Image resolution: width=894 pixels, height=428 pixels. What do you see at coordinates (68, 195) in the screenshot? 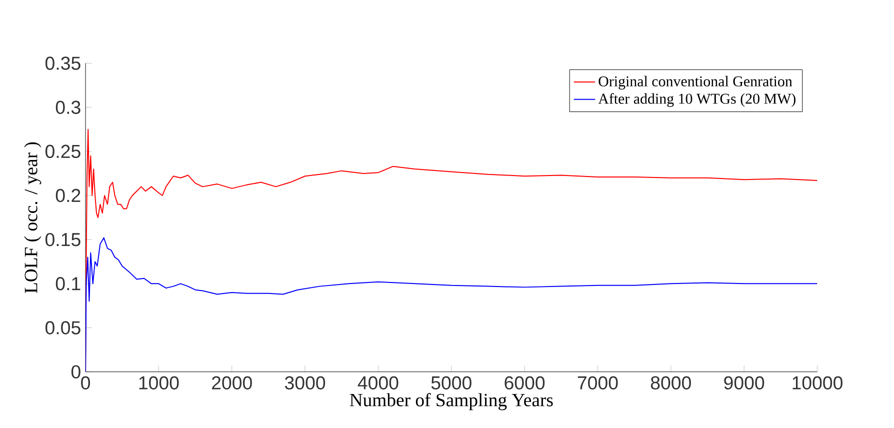
I see `y-tick-label: 0.2` at bounding box center [68, 195].